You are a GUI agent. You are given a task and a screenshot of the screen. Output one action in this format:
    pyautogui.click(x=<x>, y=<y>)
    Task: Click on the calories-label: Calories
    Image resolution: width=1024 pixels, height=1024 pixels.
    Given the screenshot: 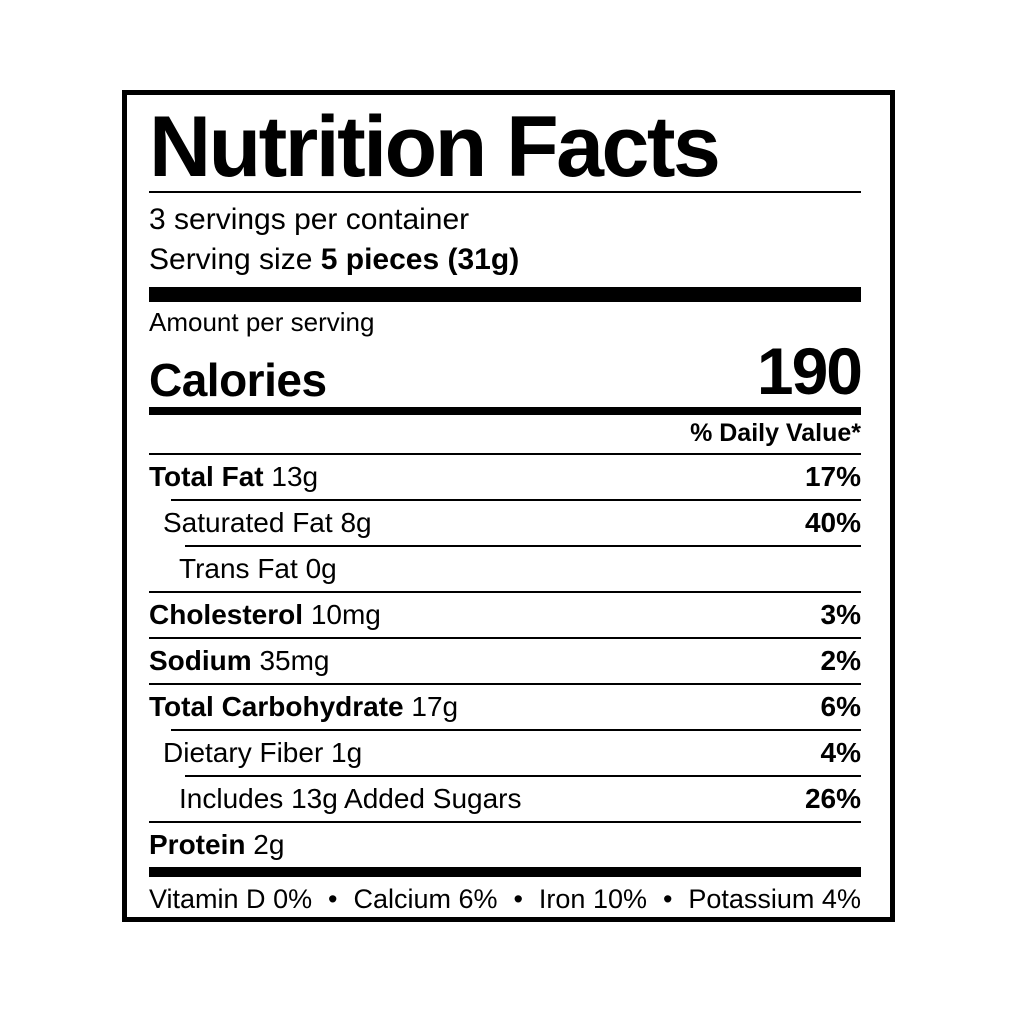 What is the action you would take?
    pyautogui.click(x=238, y=379)
    